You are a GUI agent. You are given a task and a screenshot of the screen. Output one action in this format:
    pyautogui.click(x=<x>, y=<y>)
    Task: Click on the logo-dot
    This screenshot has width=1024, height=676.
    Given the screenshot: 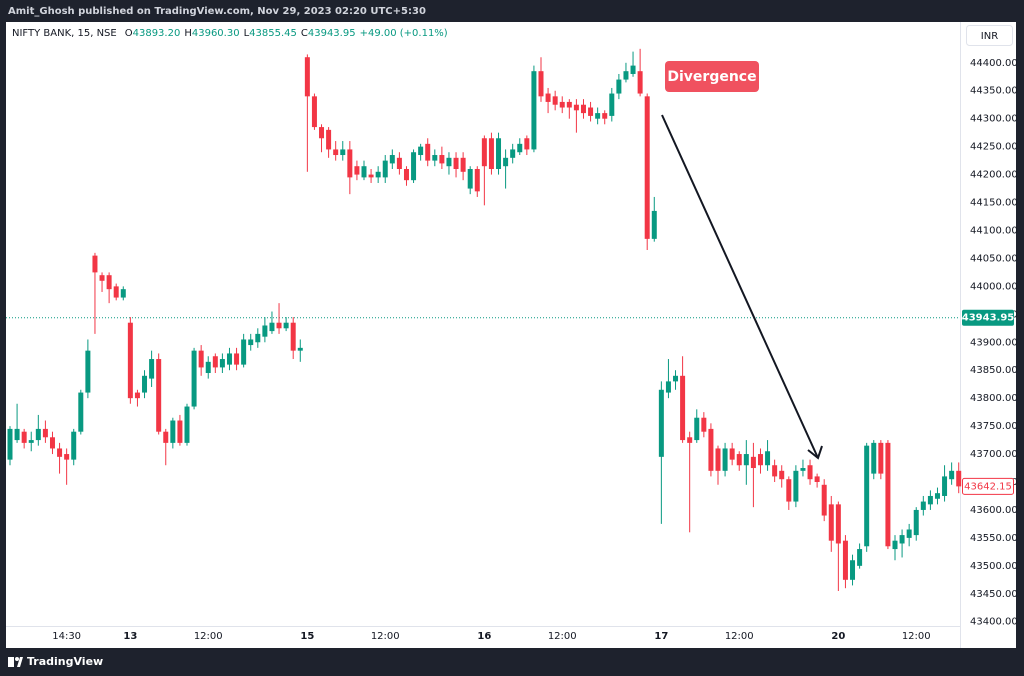 What is the action you would take?
    pyautogui.click(x=17, y=659)
    